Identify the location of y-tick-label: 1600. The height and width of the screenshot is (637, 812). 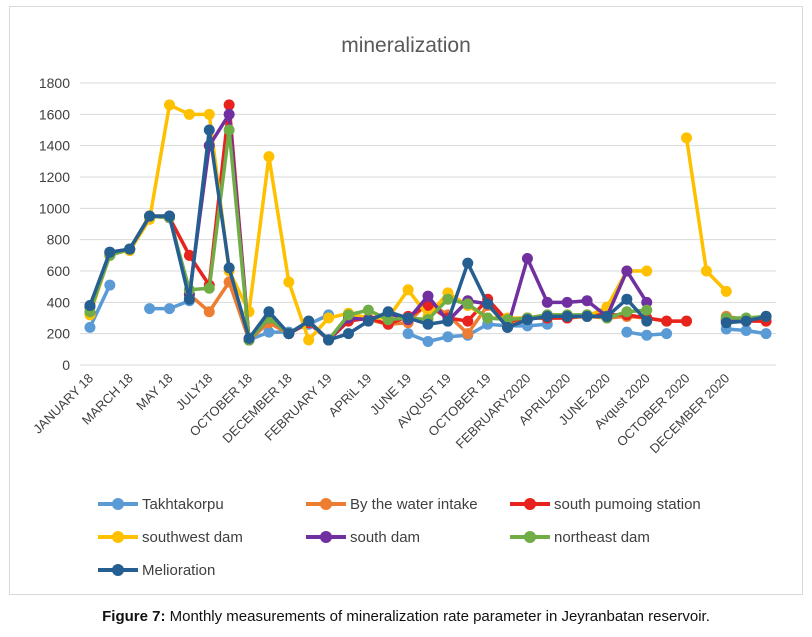
(54, 114).